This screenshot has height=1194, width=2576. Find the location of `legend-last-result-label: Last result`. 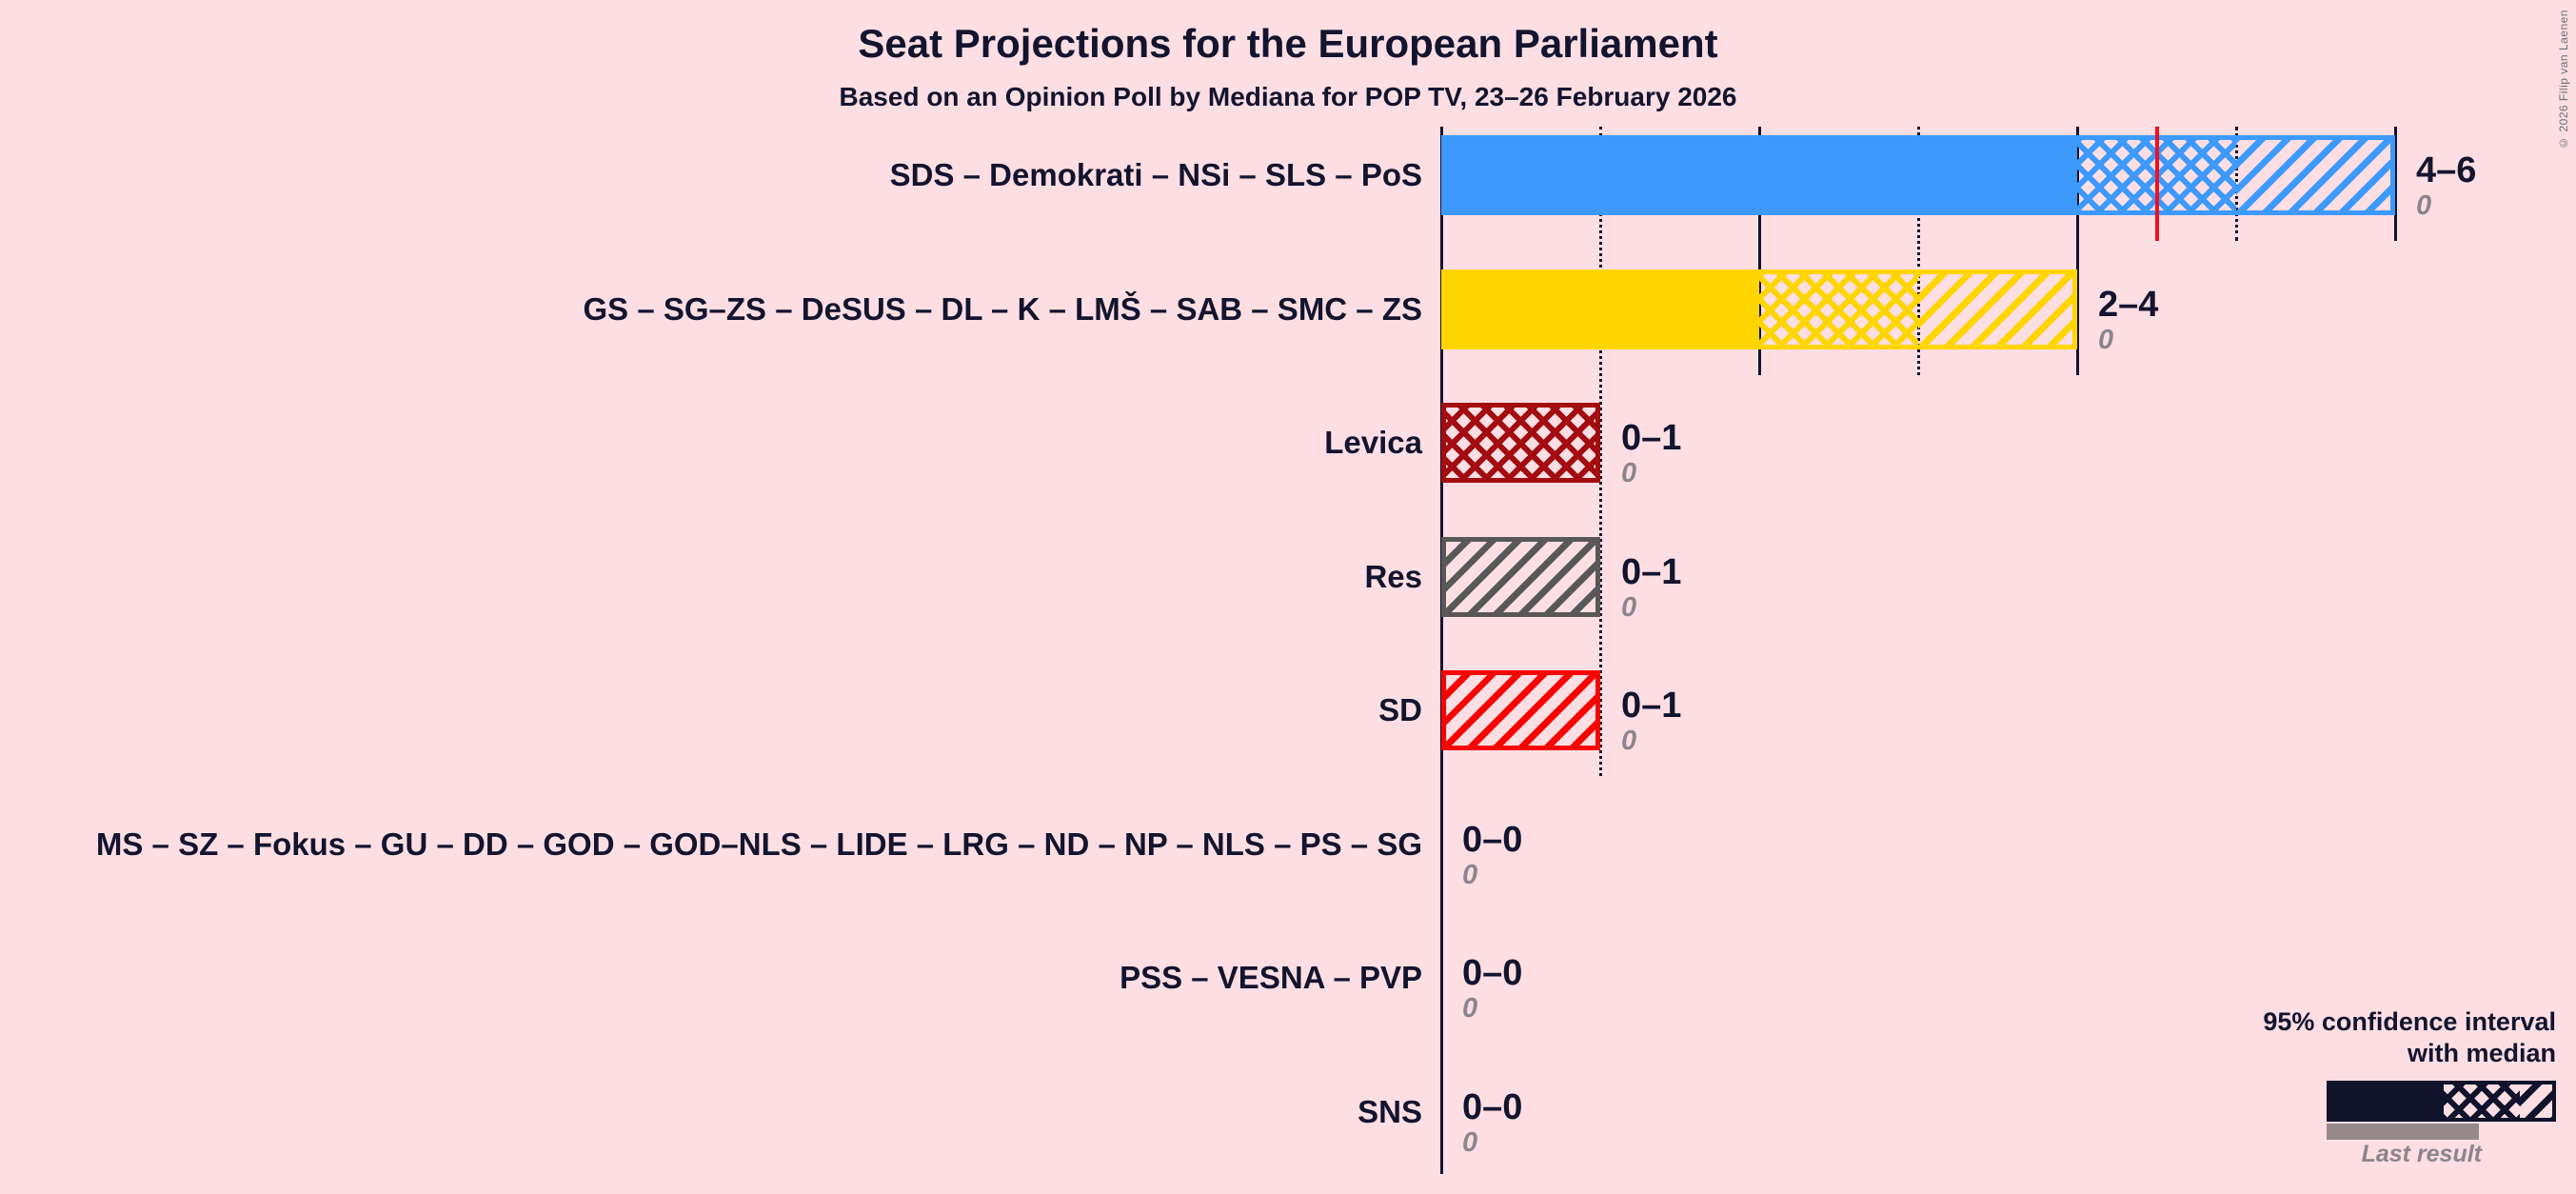

legend-last-result-label: Last result is located at coordinates (2421, 1154).